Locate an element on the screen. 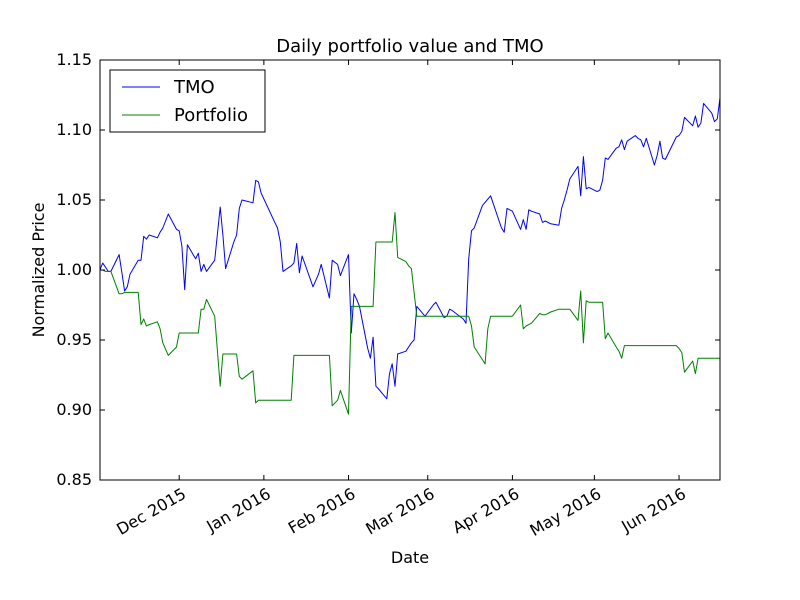 This screenshot has height=600, width=800. y-tick-label: 1.15 is located at coordinates (74, 59).